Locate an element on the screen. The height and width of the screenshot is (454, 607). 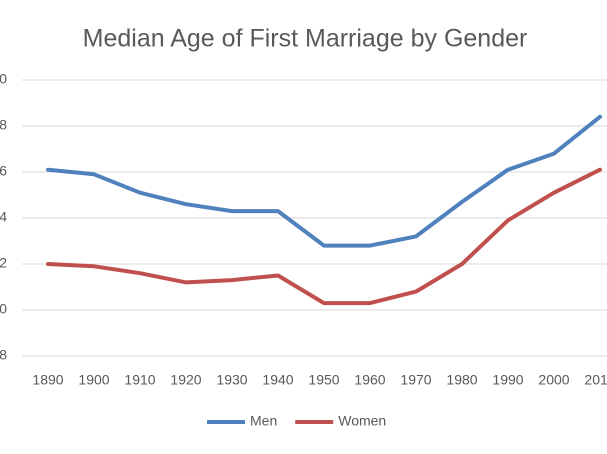
y-tick-label: 22 is located at coordinates (3, 263).